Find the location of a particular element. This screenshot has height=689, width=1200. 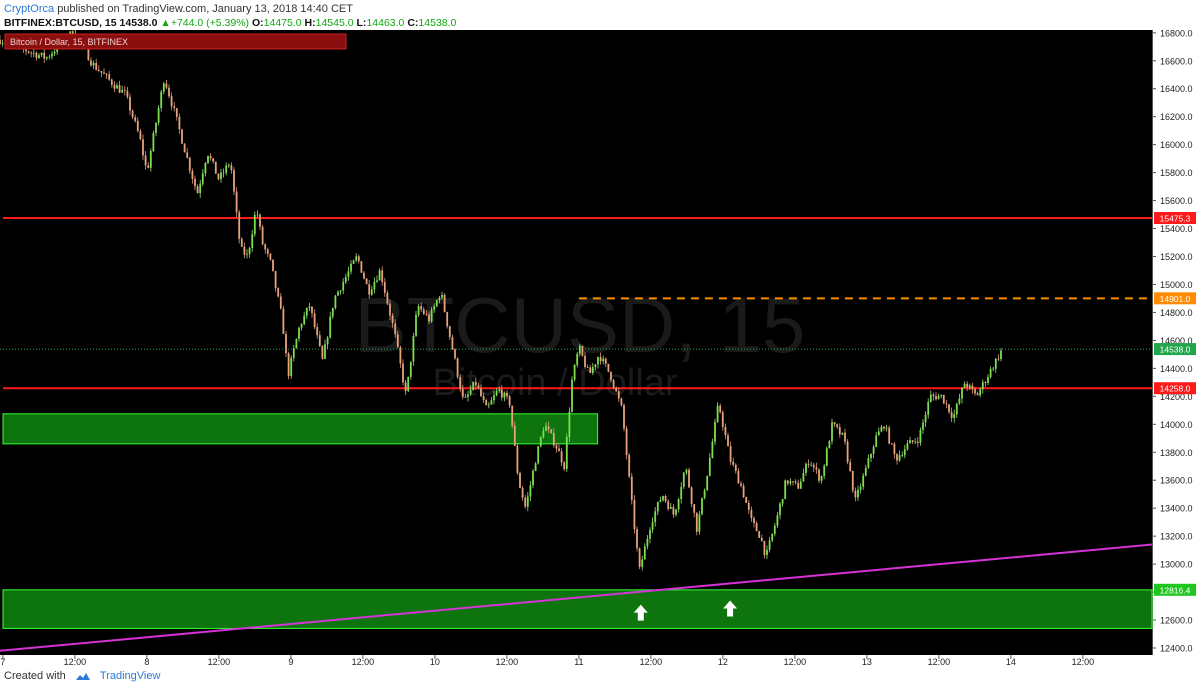

tradingview-link: TradingView is located at coordinates (130, 676).